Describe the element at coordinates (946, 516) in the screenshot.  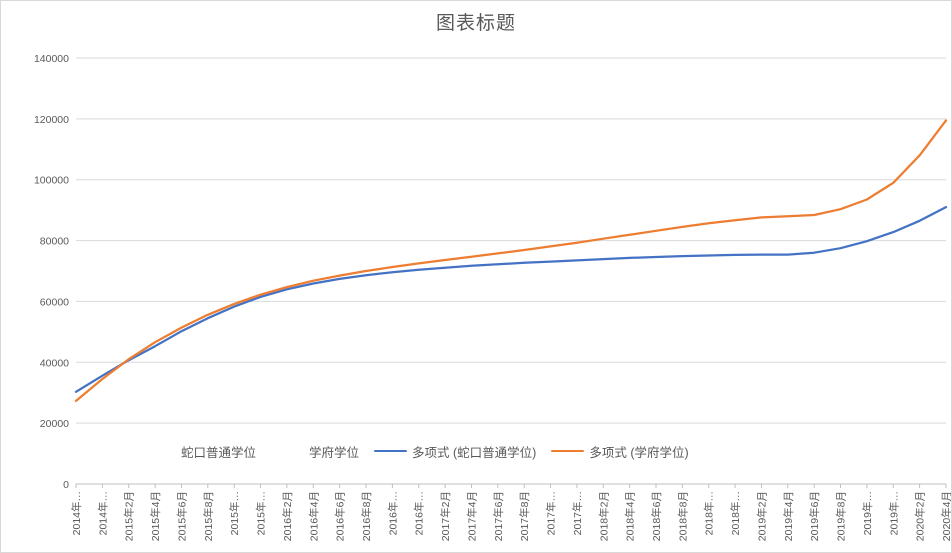
I see `x-axis-label: 2020年4月` at that location.